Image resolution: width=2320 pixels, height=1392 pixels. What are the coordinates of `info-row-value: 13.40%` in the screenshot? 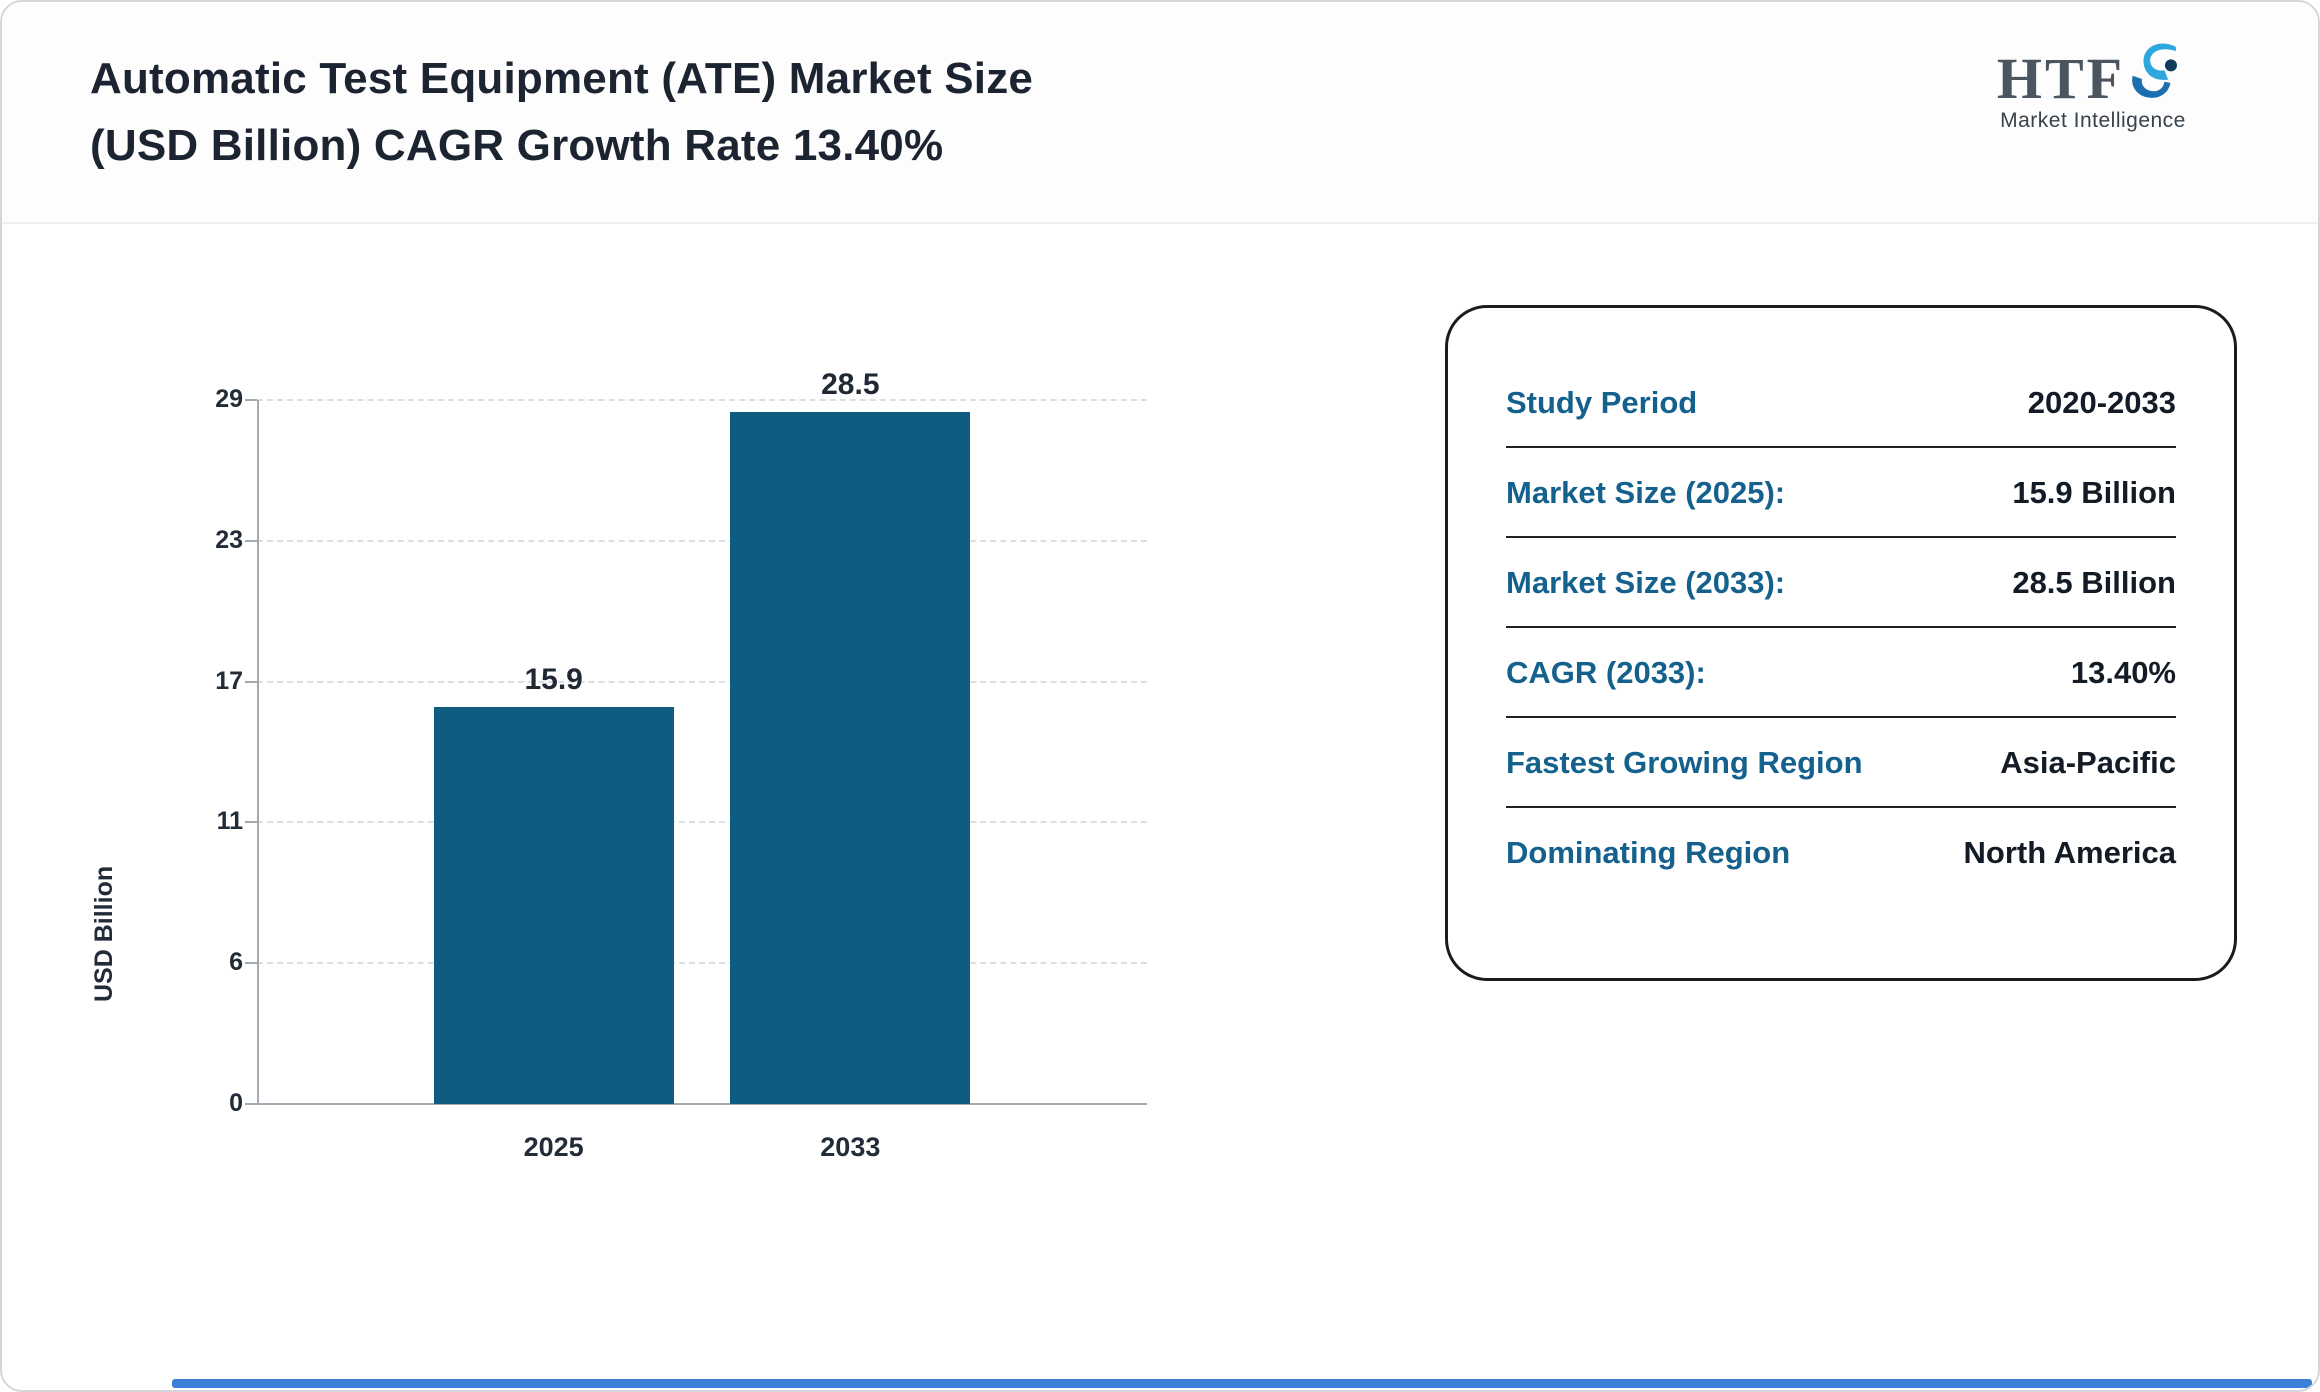 It's located at (2123, 672).